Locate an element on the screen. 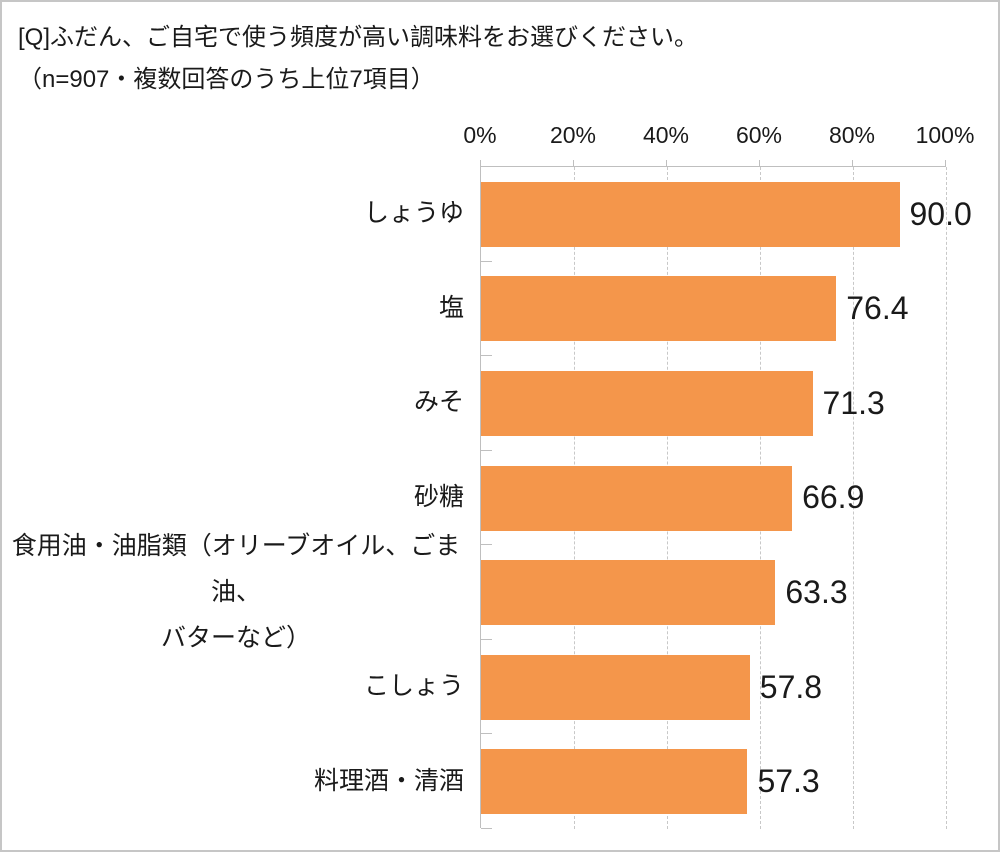 This screenshot has height=852, width=1000. category-label: 食用油・油脂類（オリーブオイル、ごま油、 バターなど） is located at coordinates (236, 592).